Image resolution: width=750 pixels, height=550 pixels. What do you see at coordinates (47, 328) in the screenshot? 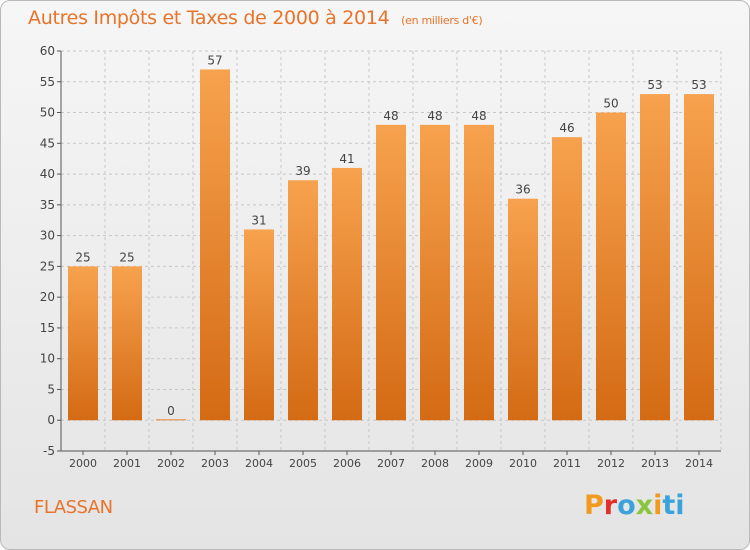
I see `y-tick-label: 15` at bounding box center [47, 328].